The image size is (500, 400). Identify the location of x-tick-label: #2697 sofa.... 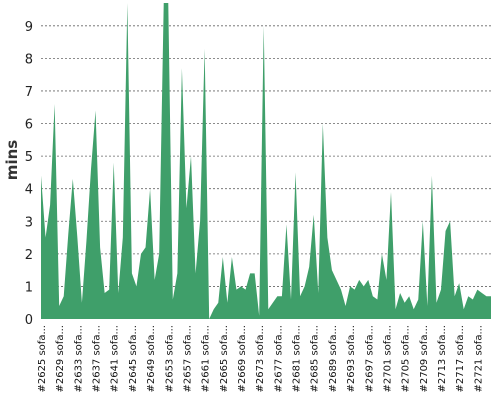
(369, 359).